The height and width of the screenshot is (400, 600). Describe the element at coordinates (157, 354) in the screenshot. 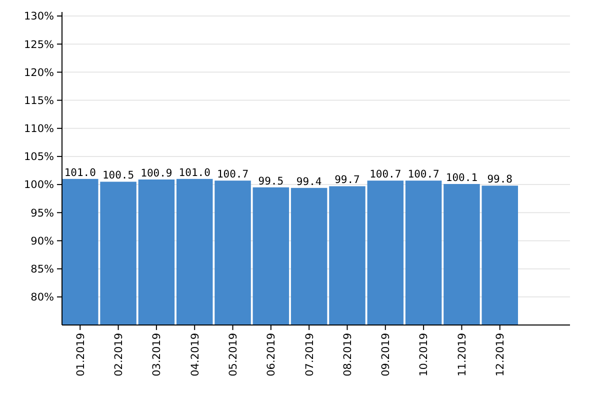

I see `x-tick-label: 03.2019` at that location.